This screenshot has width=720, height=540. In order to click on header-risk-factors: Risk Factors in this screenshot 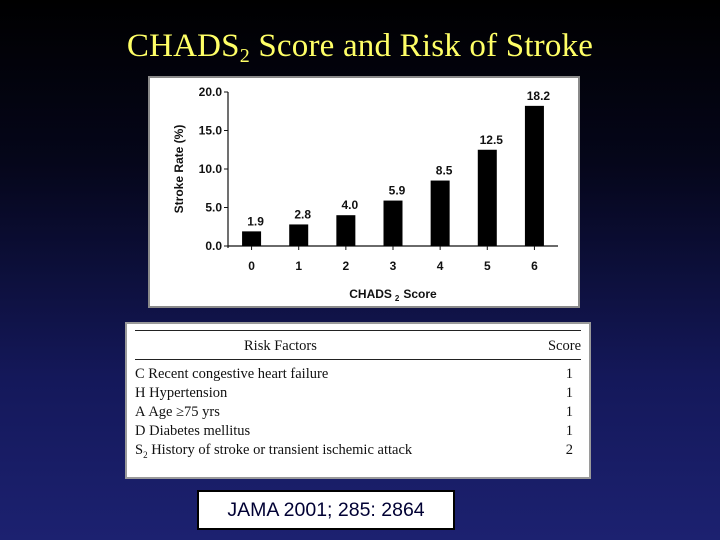, I will do `click(280, 346)`.